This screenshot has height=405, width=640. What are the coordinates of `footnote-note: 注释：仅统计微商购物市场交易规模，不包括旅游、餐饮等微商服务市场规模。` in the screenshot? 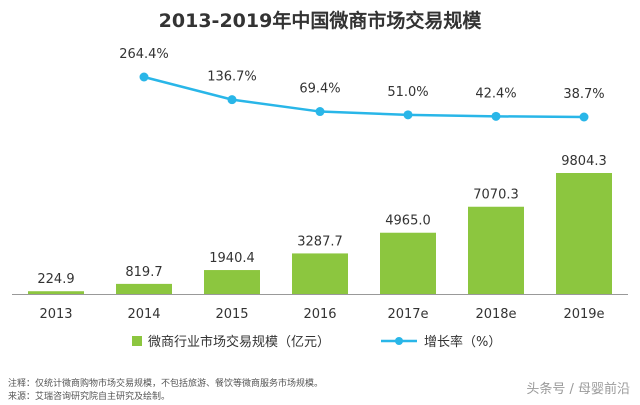 It's located at (166, 384).